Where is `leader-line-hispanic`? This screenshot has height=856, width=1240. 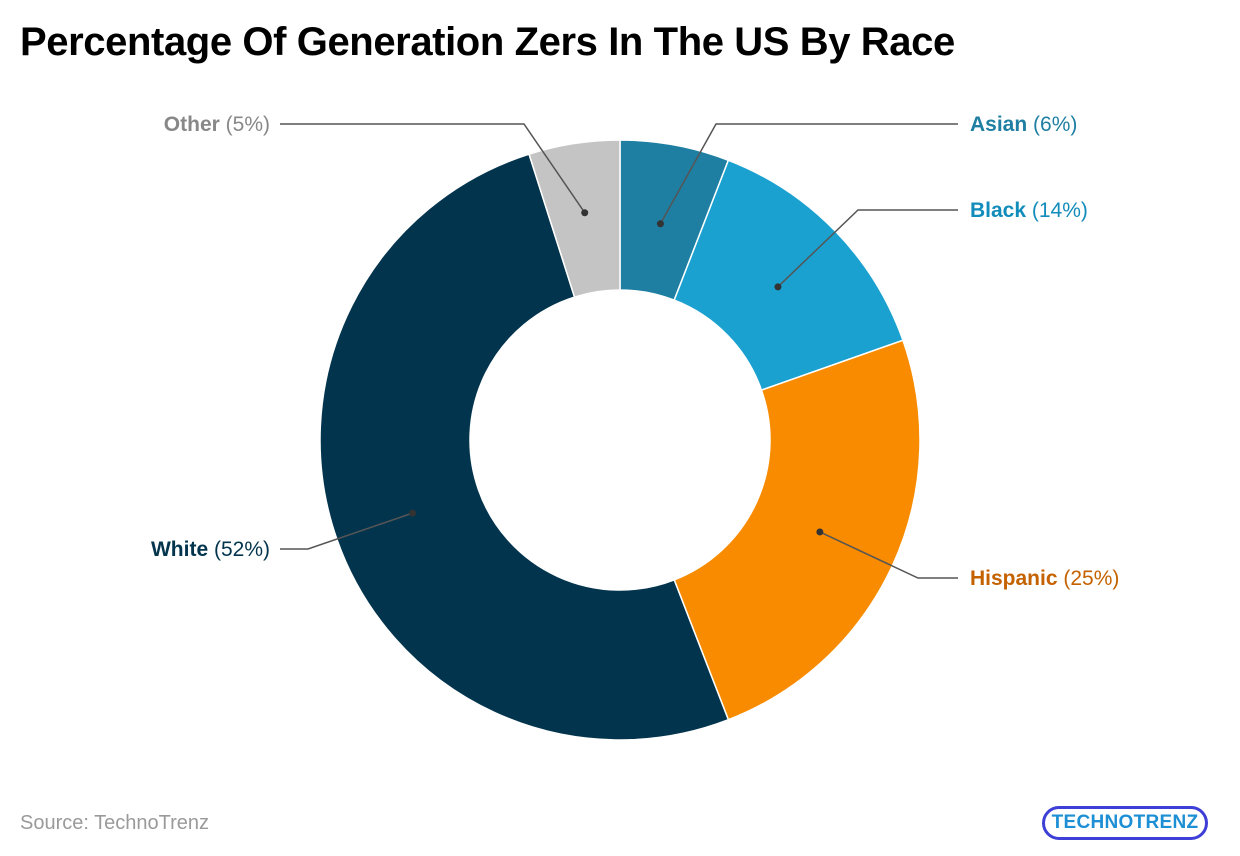 leader-line-hispanic is located at coordinates (888, 555).